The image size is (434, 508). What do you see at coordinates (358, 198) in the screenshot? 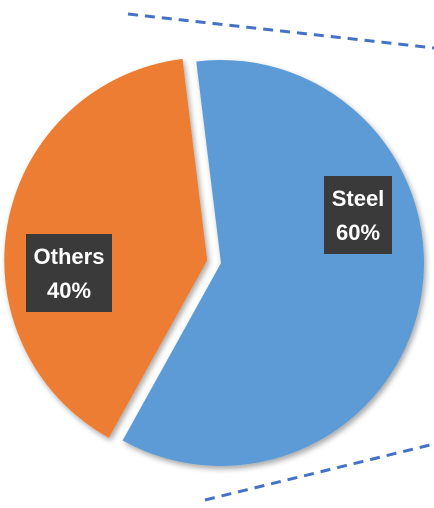
I see `slice-label-steel-name: Steel` at bounding box center [358, 198].